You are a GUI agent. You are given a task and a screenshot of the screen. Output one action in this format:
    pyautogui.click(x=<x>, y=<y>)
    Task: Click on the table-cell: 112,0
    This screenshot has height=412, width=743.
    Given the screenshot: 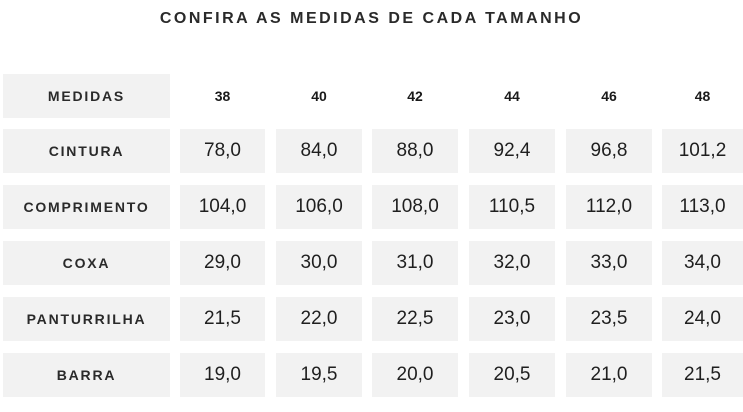 What is the action you would take?
    pyautogui.click(x=609, y=207)
    